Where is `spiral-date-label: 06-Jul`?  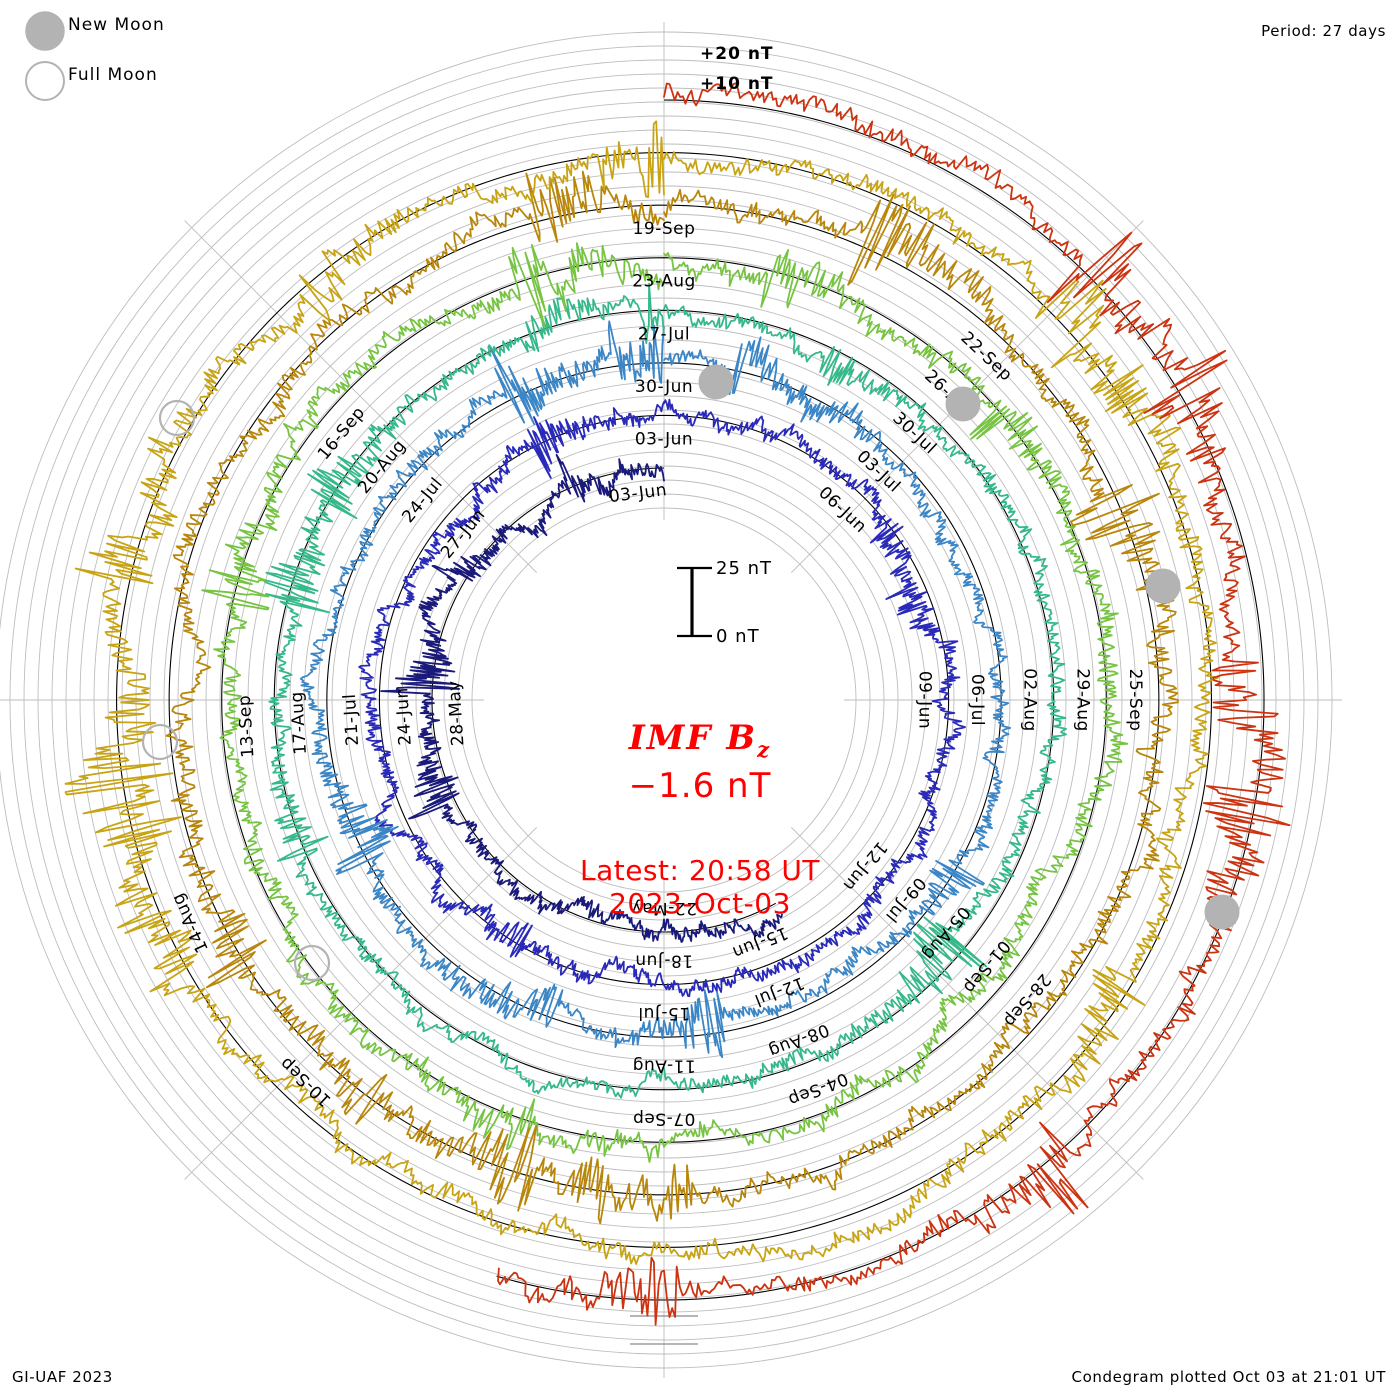 spiral-date-label: 06-Jul is located at coordinates (977, 700).